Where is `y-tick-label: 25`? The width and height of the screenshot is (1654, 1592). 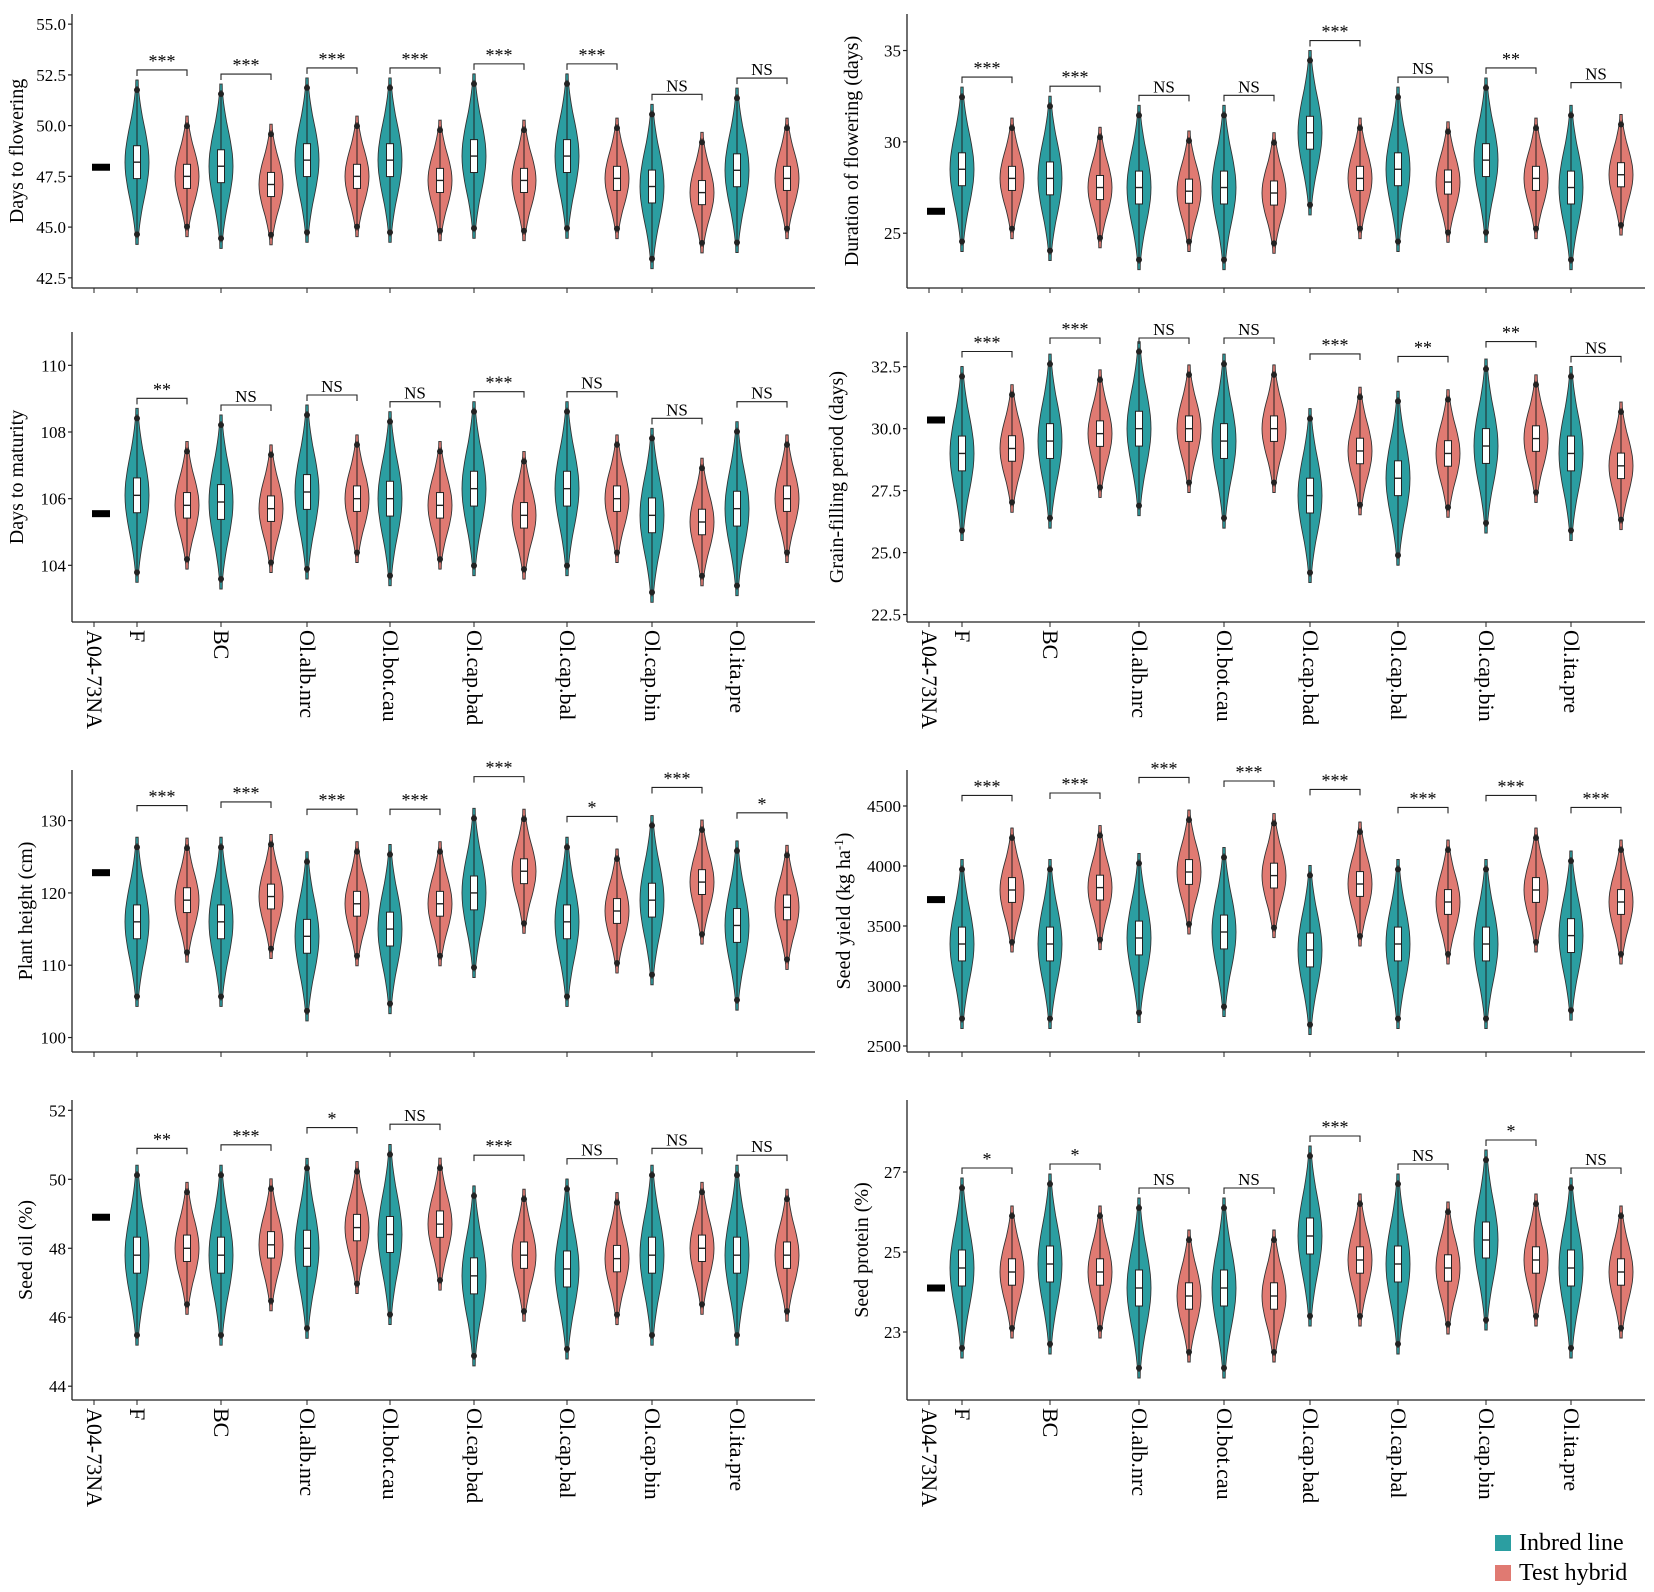
y-tick-label: 25 is located at coordinates (892, 1252).